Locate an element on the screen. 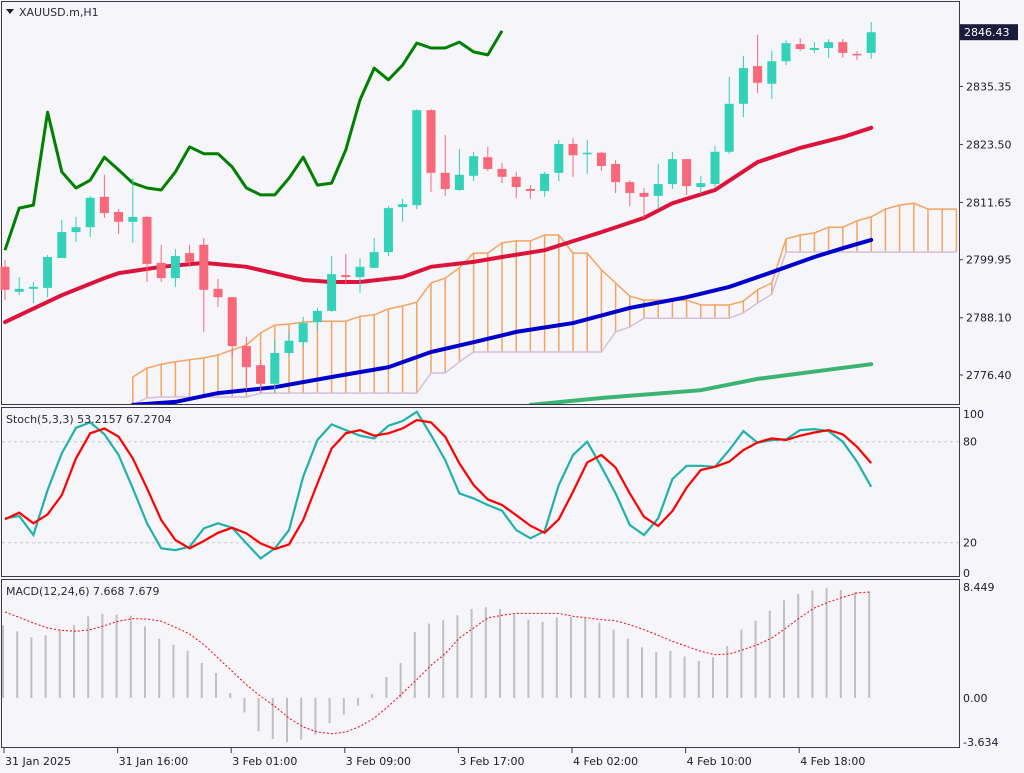 This screenshot has height=773, width=1024. time-tick-label: 4 Feb 18:00 is located at coordinates (832, 761).